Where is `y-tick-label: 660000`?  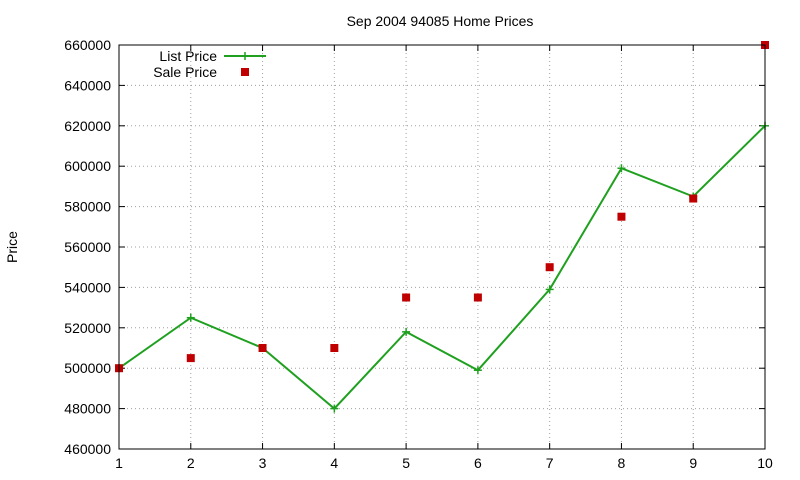 y-tick-label: 660000 is located at coordinates (87, 45).